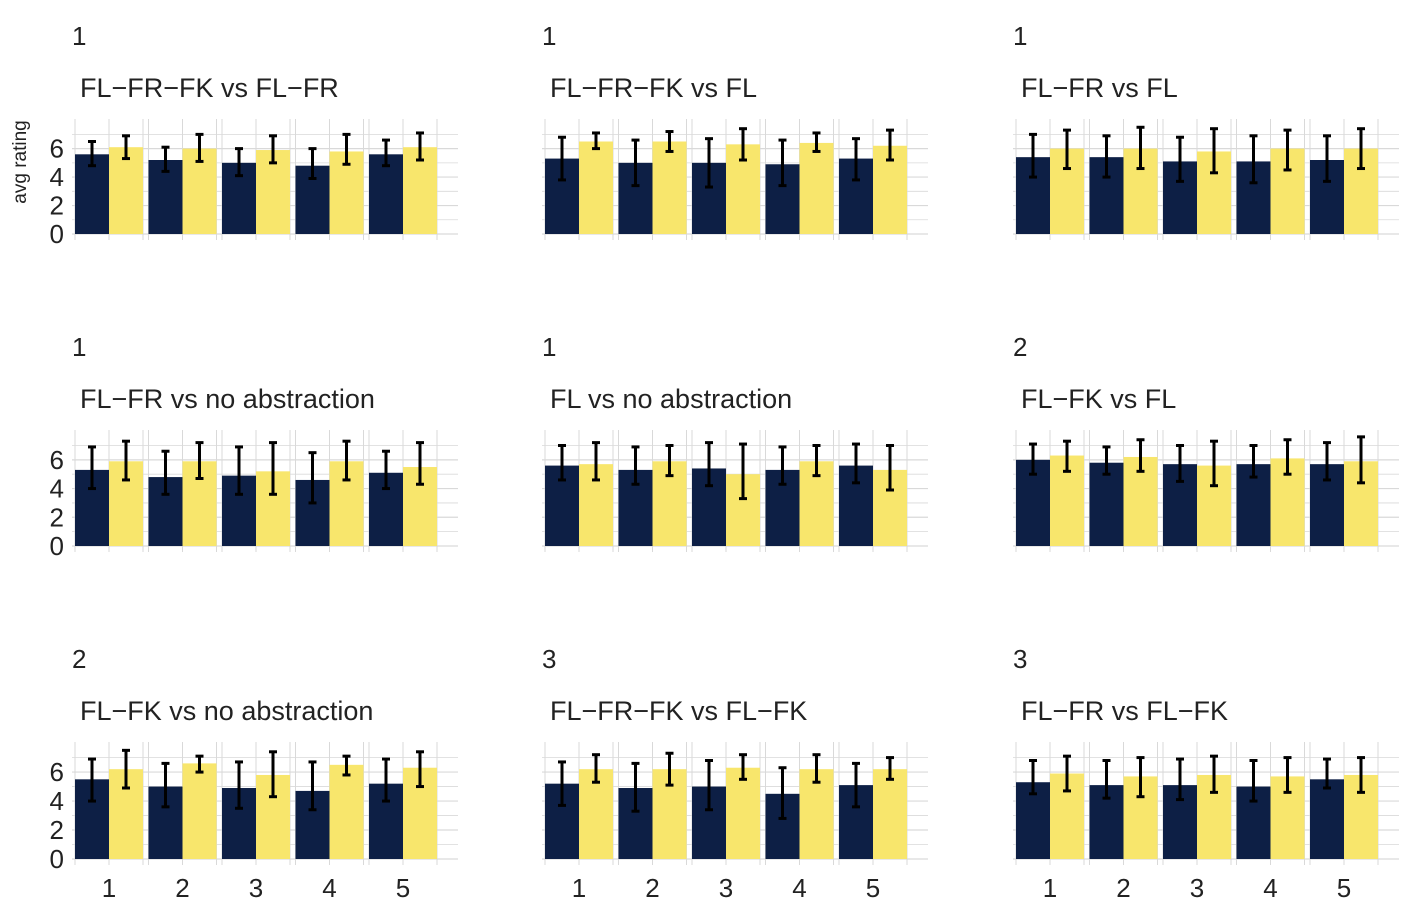 The height and width of the screenshot is (913, 1411). I want to click on panel-5: 1 FL vs no abstraction, so click(735, 442).